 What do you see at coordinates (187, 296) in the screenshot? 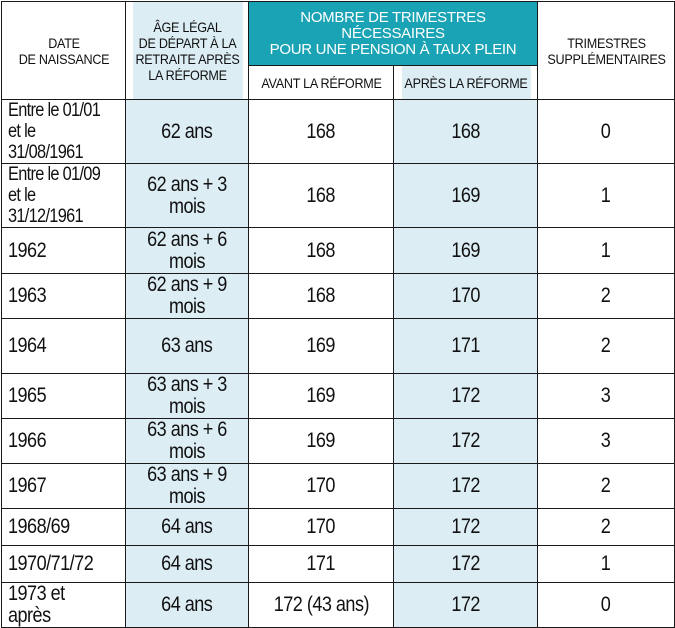
I see `cell-legal-age: 62 ans + 9 mois` at bounding box center [187, 296].